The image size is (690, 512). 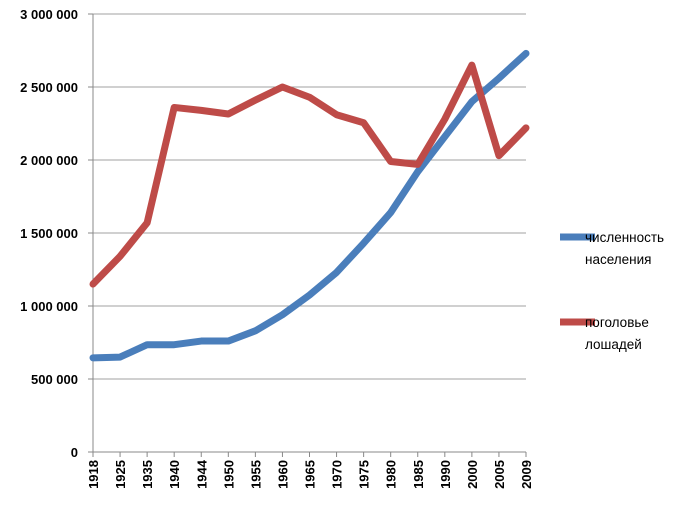 I want to click on y-tick-label: 2 000 000, so click(x=49, y=160).